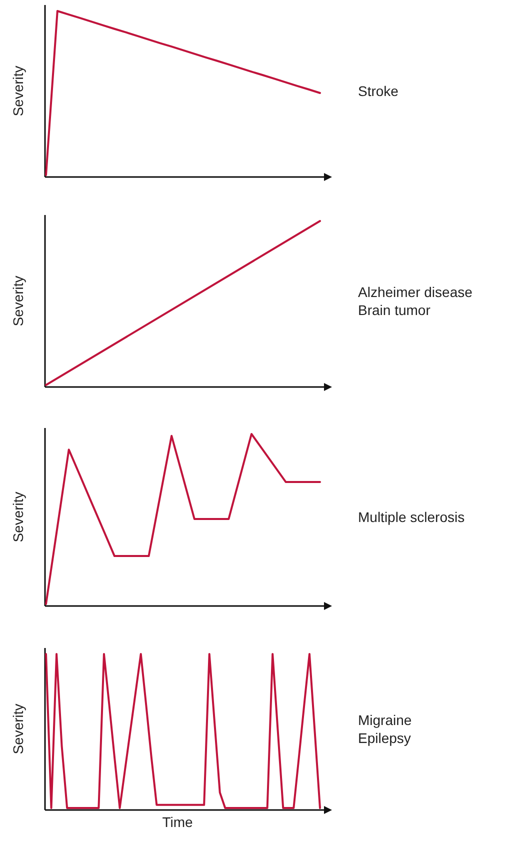 The image size is (518, 848). What do you see at coordinates (384, 738) in the screenshot?
I see `text: Epilepsy` at bounding box center [384, 738].